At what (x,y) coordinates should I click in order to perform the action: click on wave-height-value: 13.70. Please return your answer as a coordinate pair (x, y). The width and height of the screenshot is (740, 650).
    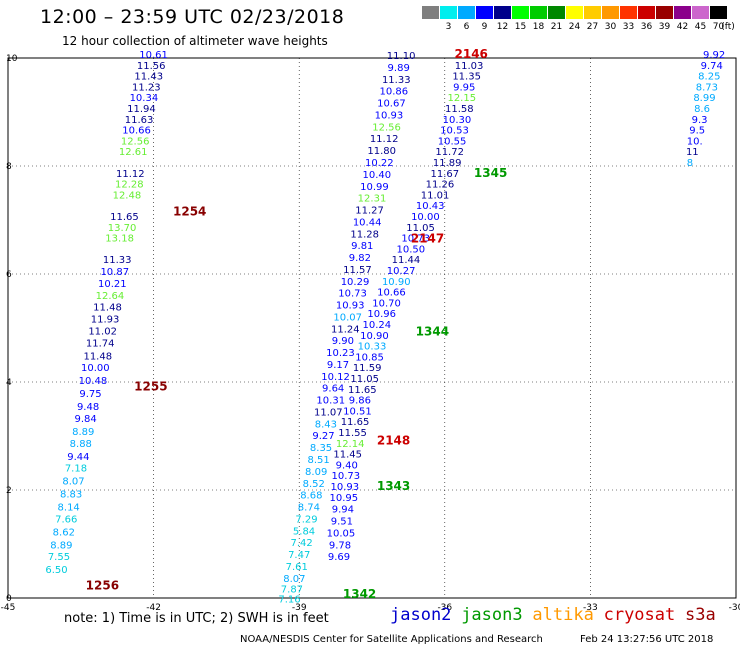
    Looking at the image, I should click on (122, 228).